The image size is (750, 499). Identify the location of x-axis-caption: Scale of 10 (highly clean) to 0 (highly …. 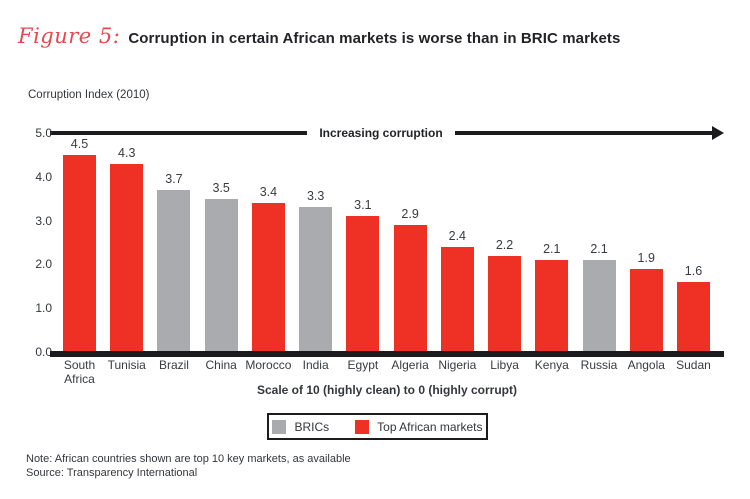
(387, 390).